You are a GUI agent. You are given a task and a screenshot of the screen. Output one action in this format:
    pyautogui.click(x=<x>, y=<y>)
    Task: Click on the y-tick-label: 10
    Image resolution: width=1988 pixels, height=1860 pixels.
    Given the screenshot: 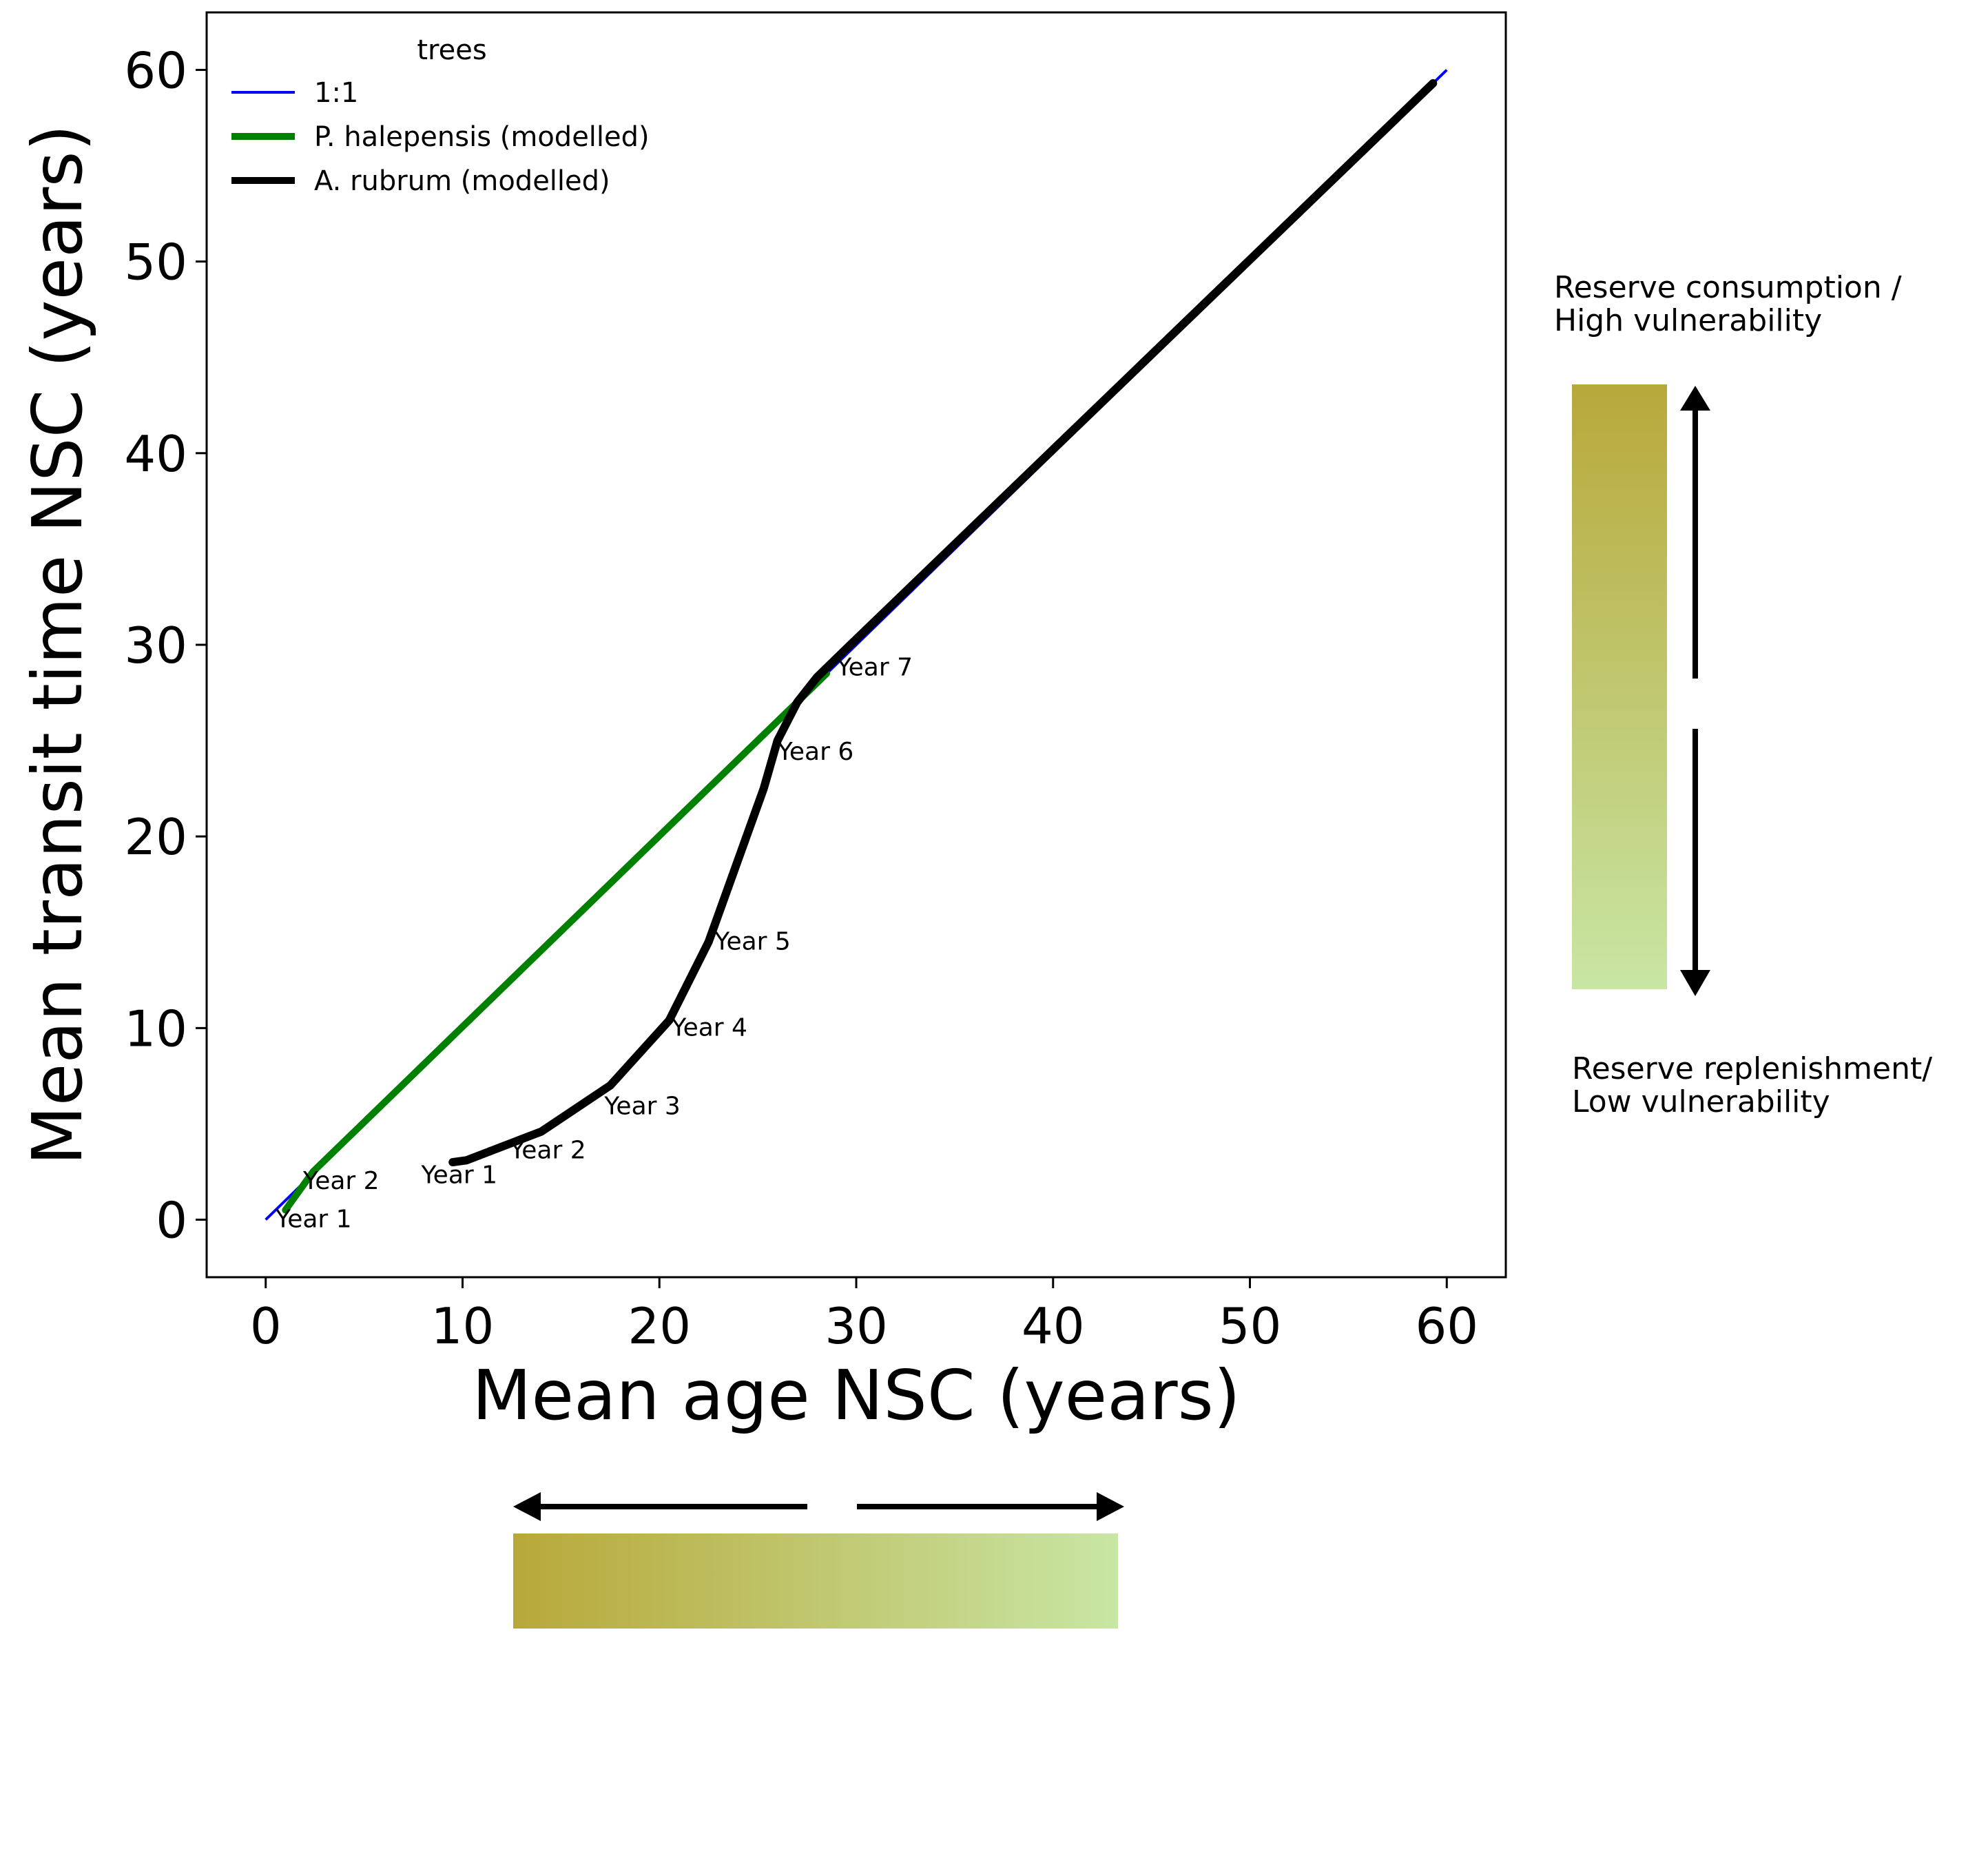 What is the action you would take?
    pyautogui.click(x=155, y=1028)
    